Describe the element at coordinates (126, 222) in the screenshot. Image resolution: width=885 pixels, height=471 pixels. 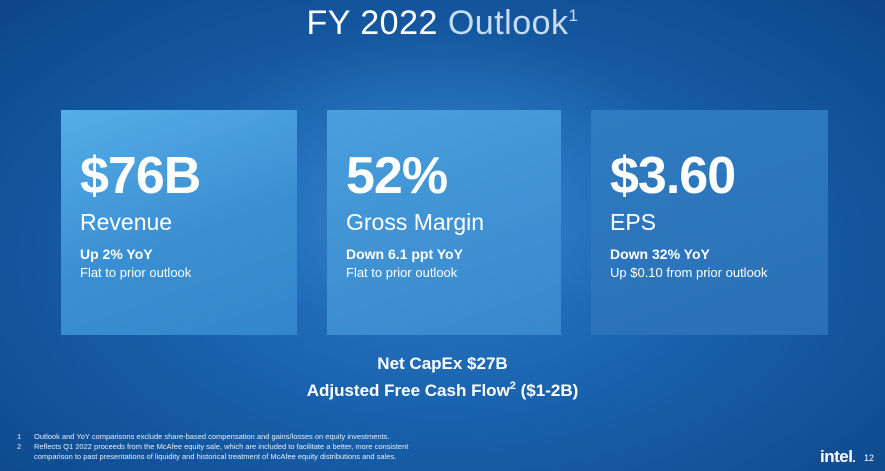
I see `revenue-label: Revenue` at that location.